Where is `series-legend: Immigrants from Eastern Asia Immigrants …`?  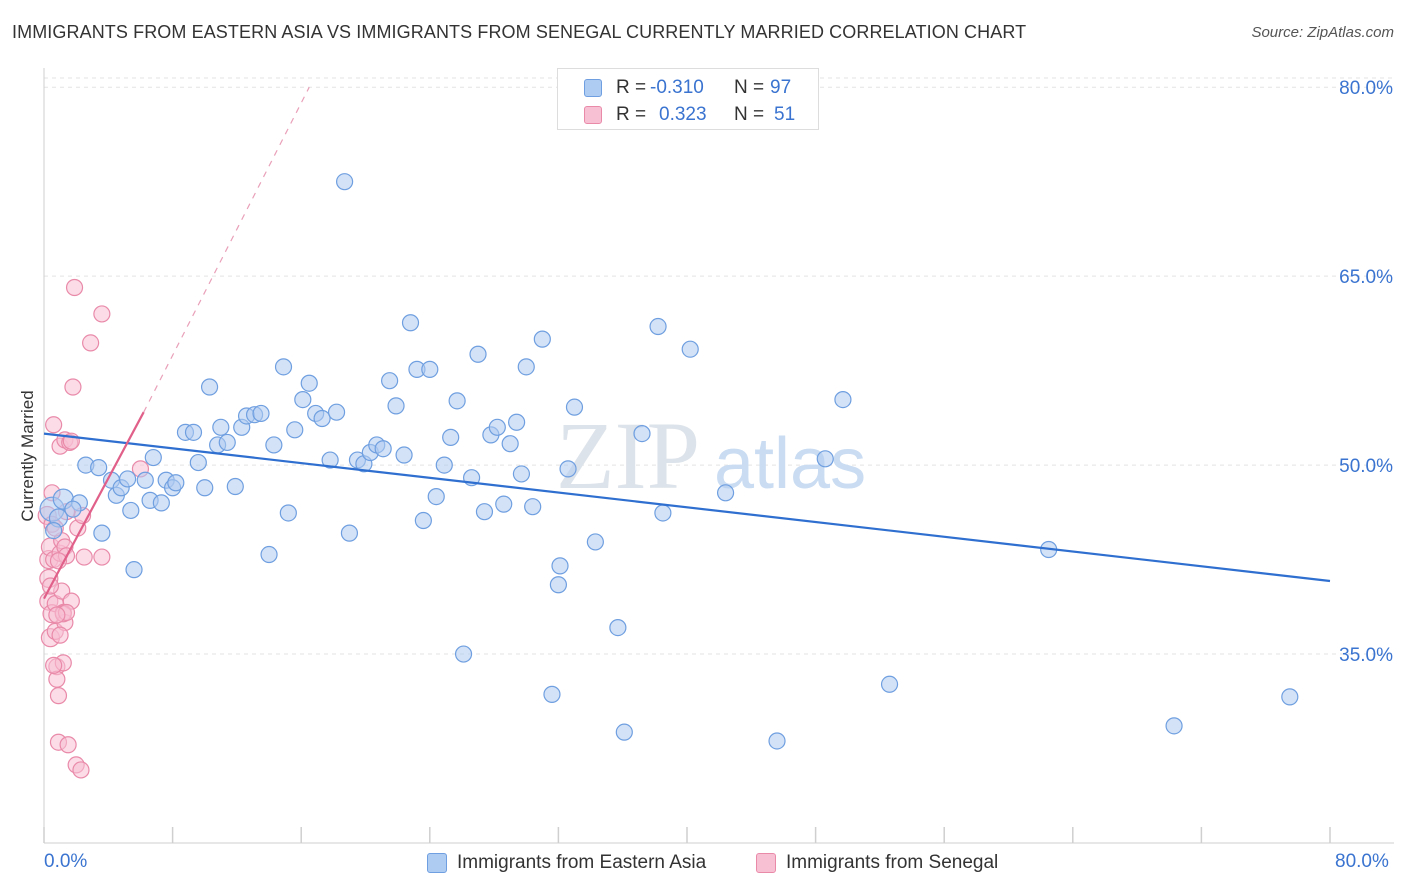
series-legend: Immigrants from Eastern Asia Immigrants … is located at coordinates (703, 865).